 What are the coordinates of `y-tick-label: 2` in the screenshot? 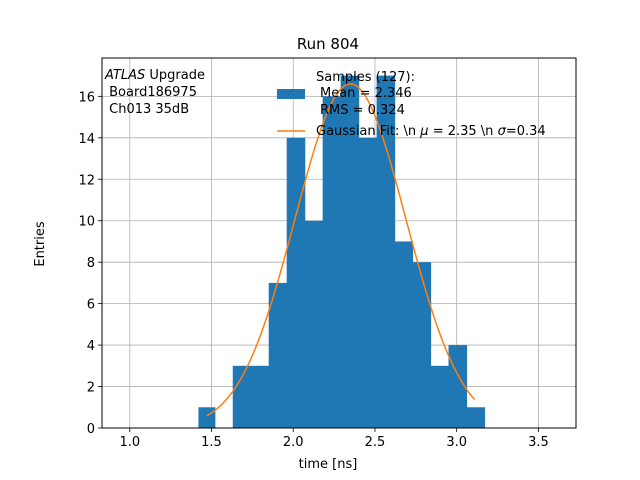 It's located at (91, 388).